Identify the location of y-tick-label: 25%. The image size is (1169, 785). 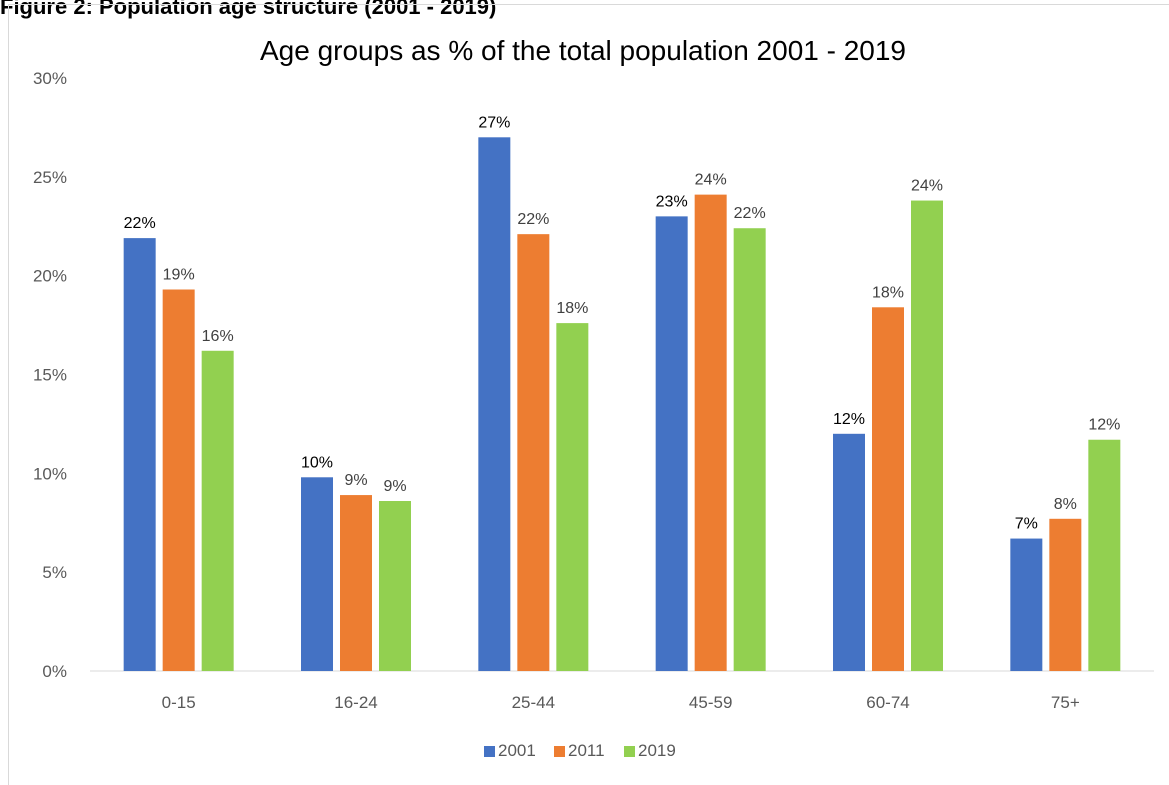
(50, 177).